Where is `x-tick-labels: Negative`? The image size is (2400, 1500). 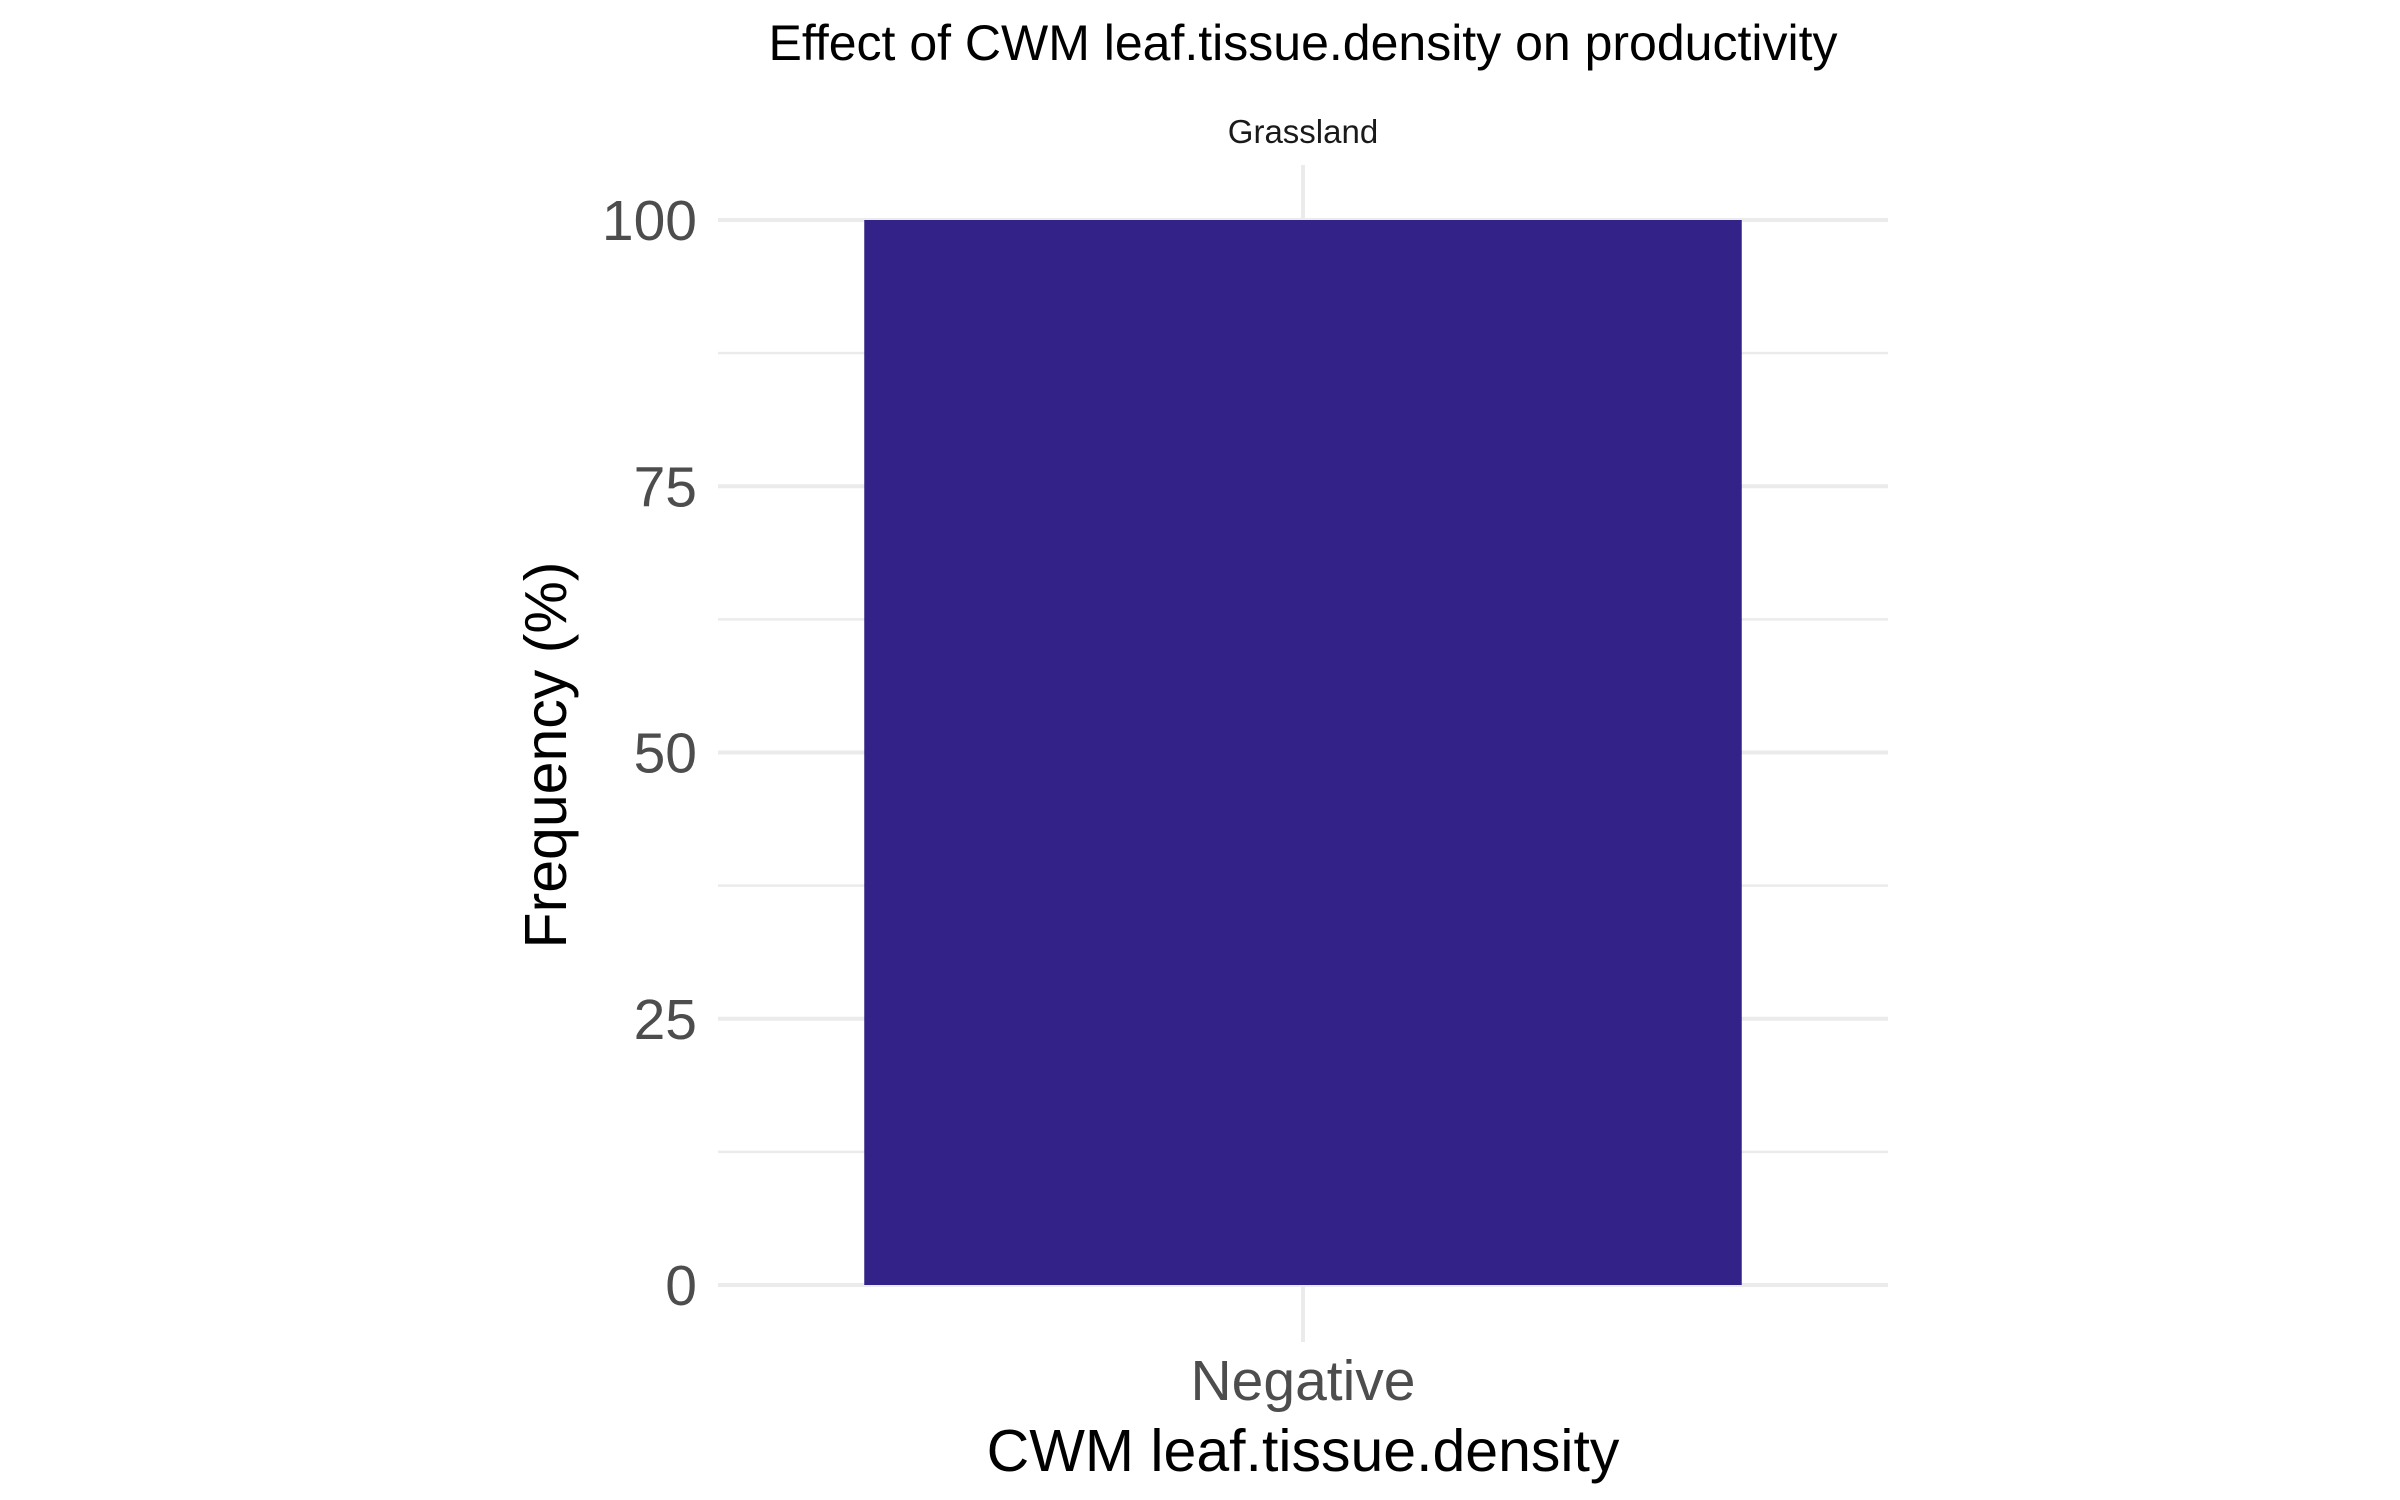 x-tick-labels: Negative is located at coordinates (1303, 1381).